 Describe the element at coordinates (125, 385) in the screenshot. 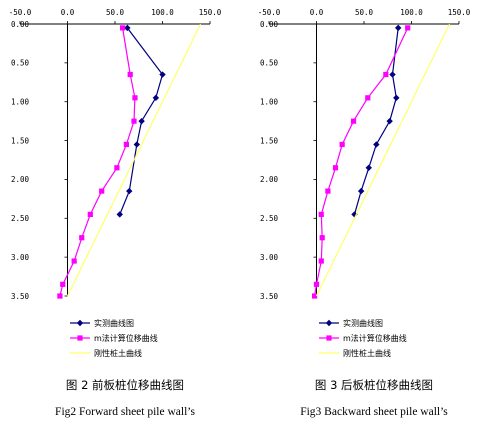

I see `caption-cn: 图 2 前板桩位移曲线图` at that location.